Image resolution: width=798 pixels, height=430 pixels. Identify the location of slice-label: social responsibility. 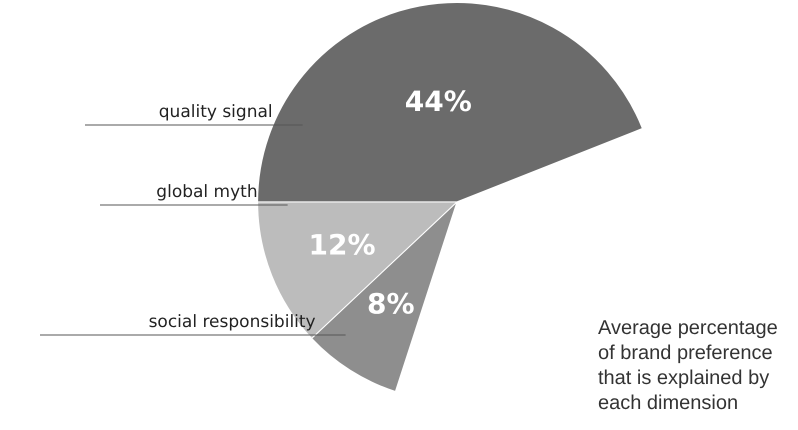
(232, 322).